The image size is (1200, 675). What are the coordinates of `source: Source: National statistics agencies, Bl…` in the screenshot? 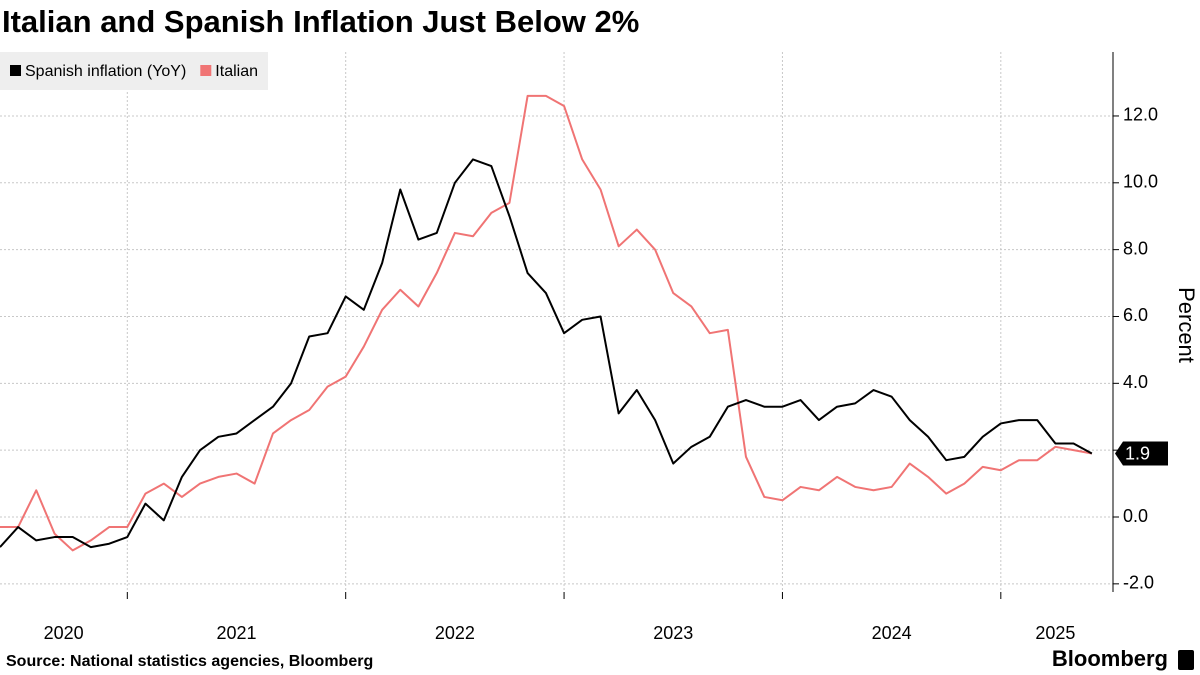 It's located at (189, 661).